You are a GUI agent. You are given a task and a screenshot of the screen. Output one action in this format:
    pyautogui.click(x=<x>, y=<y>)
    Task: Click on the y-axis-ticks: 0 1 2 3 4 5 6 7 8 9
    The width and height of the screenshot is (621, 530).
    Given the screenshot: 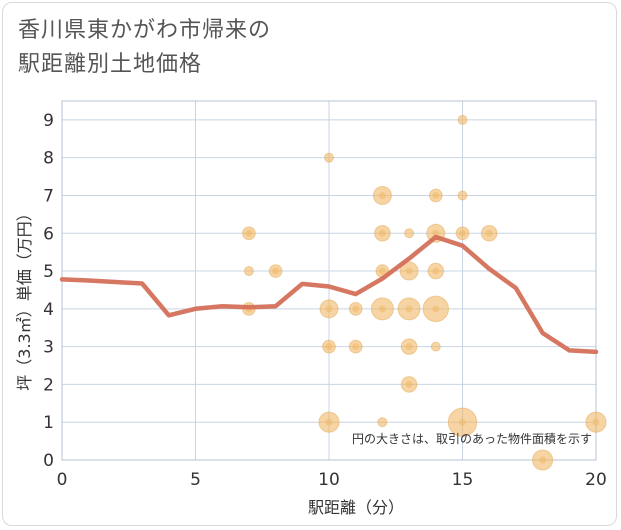 What is the action you would take?
    pyautogui.click(x=48, y=291)
    